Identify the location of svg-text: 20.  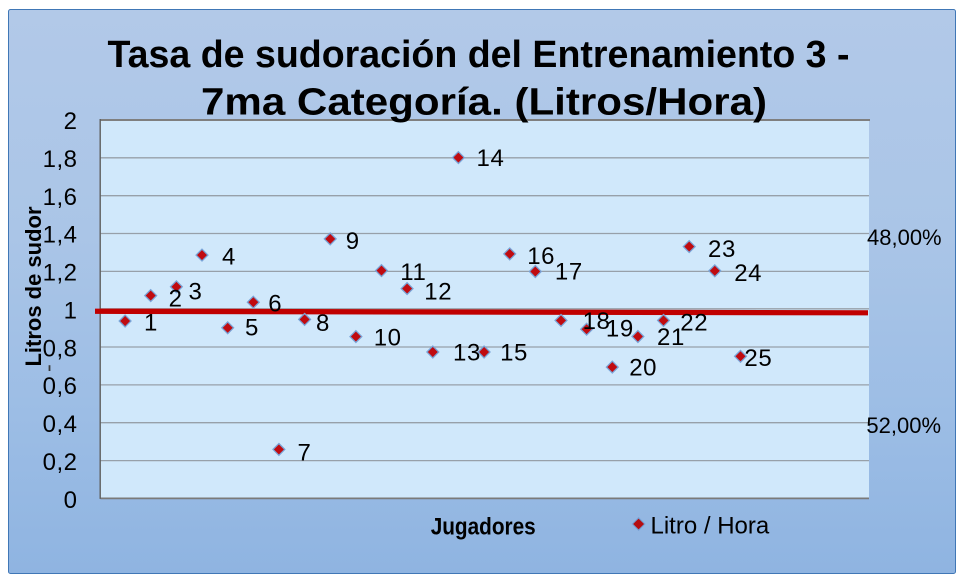
(643, 368).